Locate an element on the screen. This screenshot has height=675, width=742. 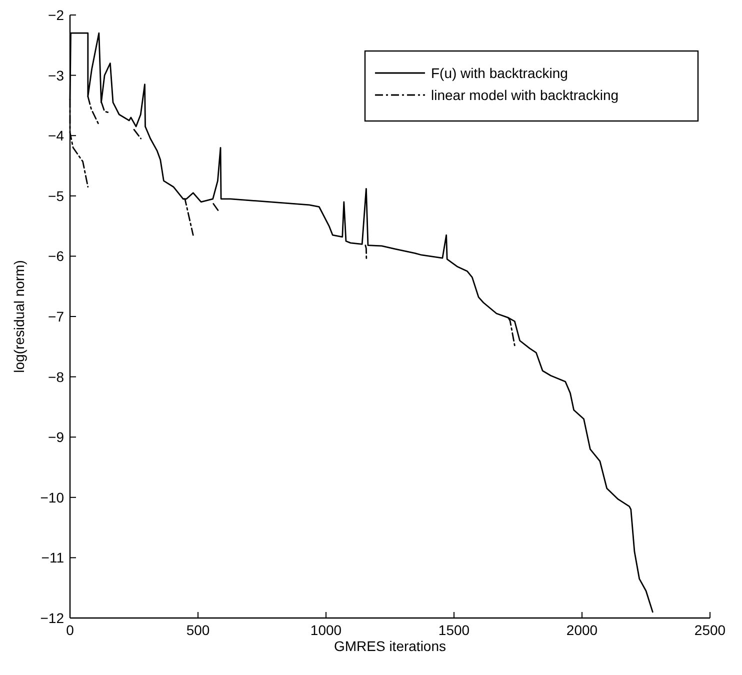
y-axis-title: log(residual norm) is located at coordinates (19, 316).